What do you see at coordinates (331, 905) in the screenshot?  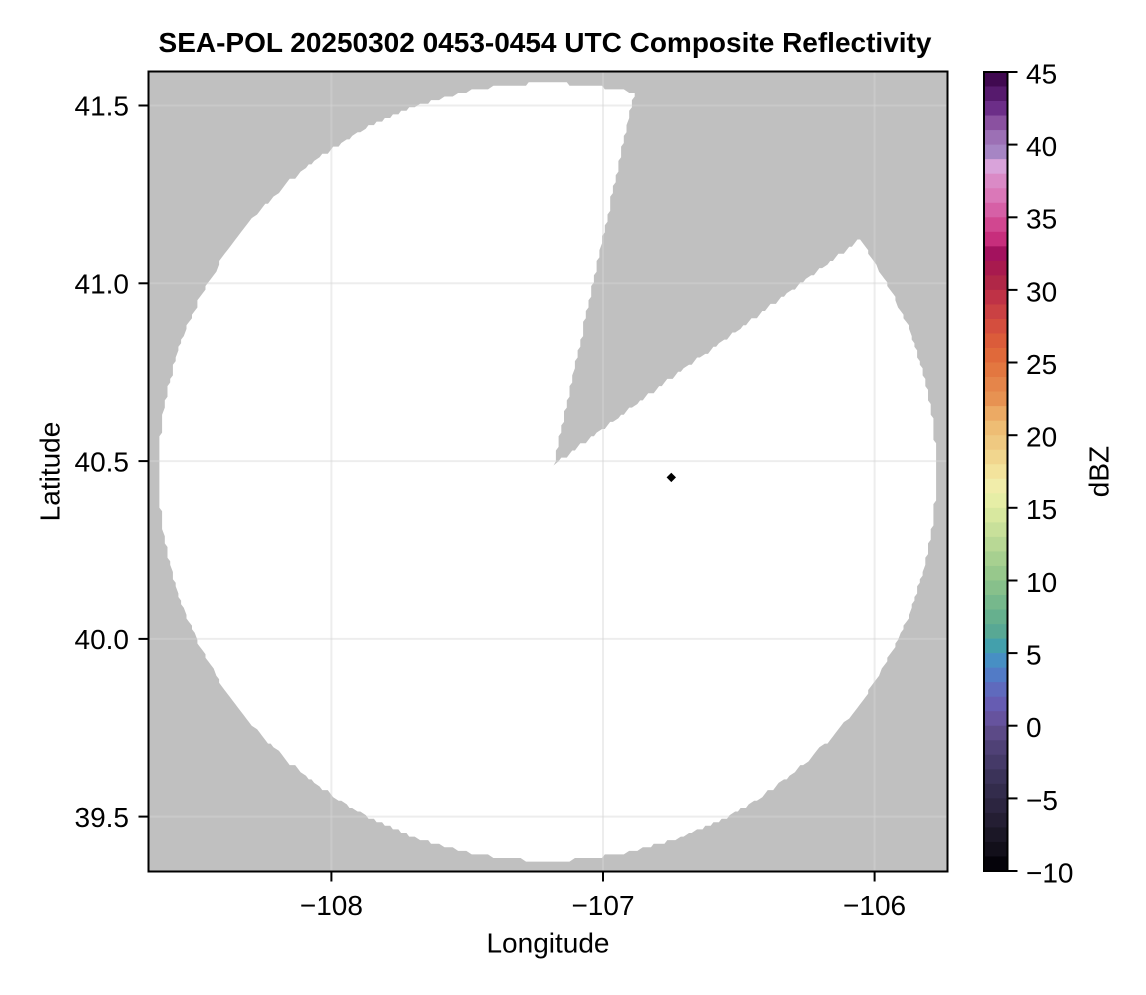 I see `svg-text: −108` at bounding box center [331, 905].